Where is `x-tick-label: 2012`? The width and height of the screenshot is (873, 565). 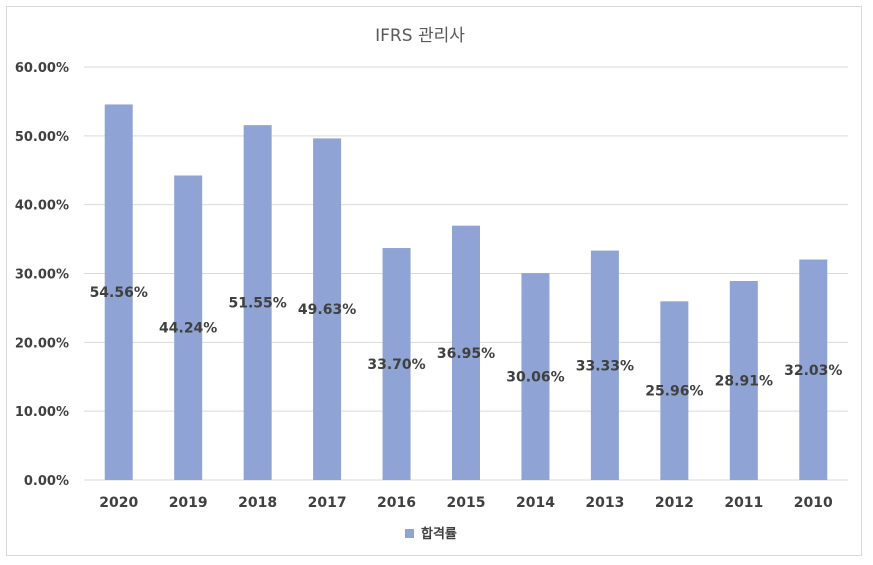 x-tick-label: 2012 is located at coordinates (674, 503).